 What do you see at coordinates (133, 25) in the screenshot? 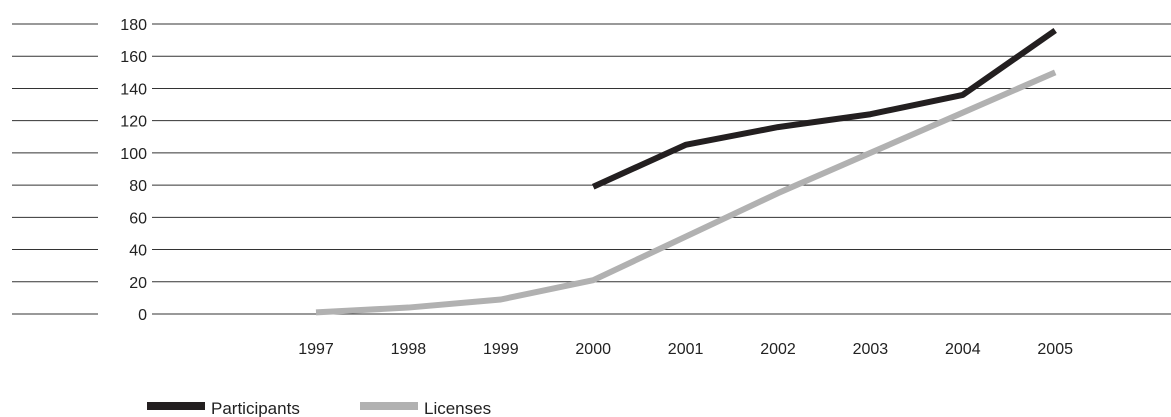
I see `y-tick-label: 180` at bounding box center [133, 25].